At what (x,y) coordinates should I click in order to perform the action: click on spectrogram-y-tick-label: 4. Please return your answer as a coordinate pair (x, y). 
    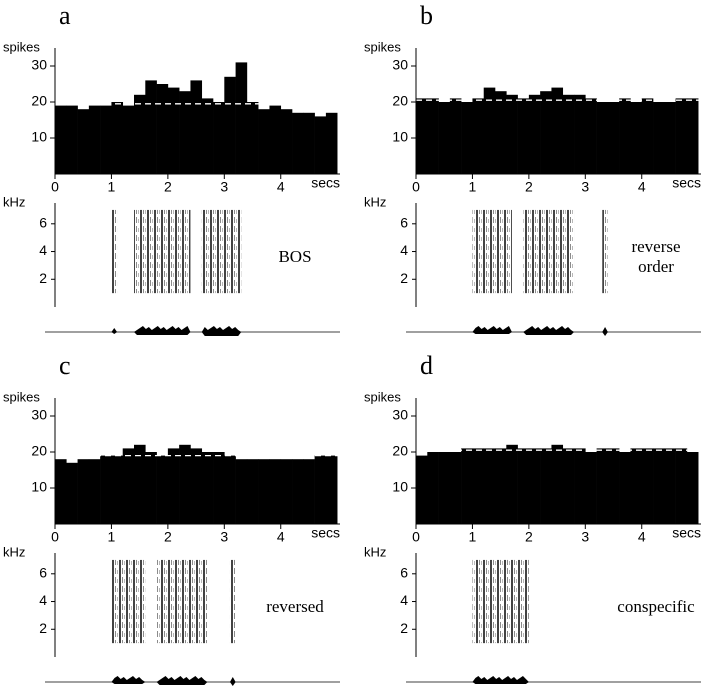
    Looking at the image, I should click on (43, 600).